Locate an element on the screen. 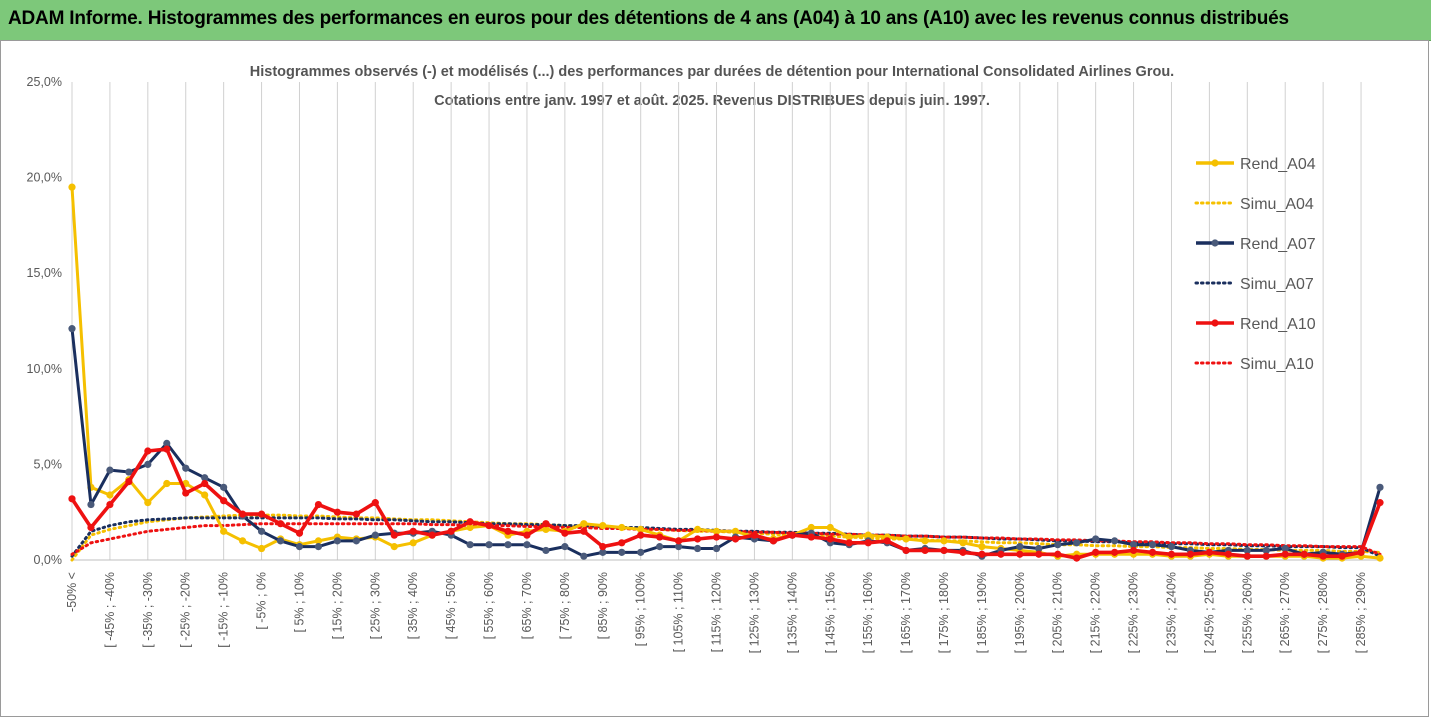 The width and height of the screenshot is (1431, 719). x-tick-label: [ 135% ; 140% is located at coordinates (792, 612).